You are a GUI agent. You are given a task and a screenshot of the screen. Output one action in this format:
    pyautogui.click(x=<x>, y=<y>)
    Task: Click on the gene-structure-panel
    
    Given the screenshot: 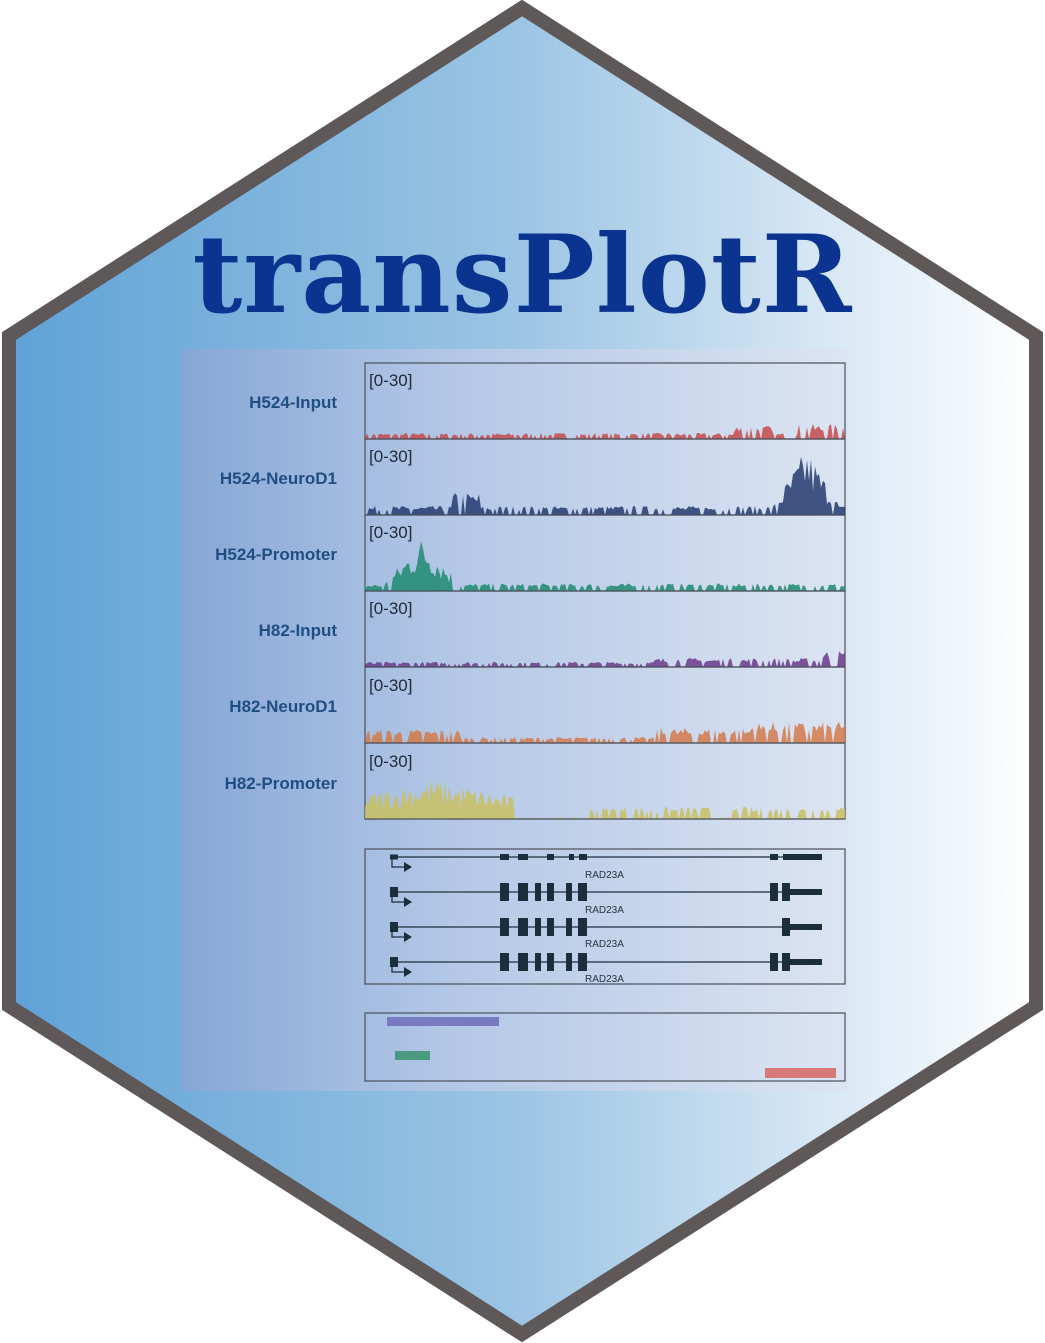 What is the action you would take?
    pyautogui.click(x=605, y=916)
    